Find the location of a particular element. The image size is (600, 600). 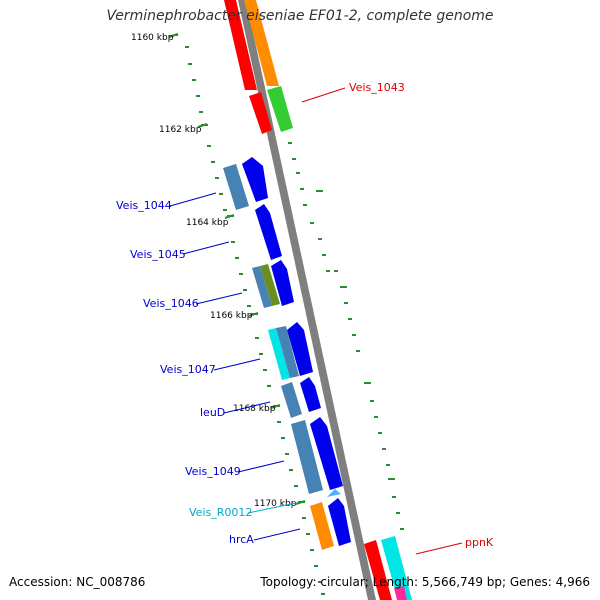

kbp-label-1160: 1160 kbp is located at coordinates (152, 38).